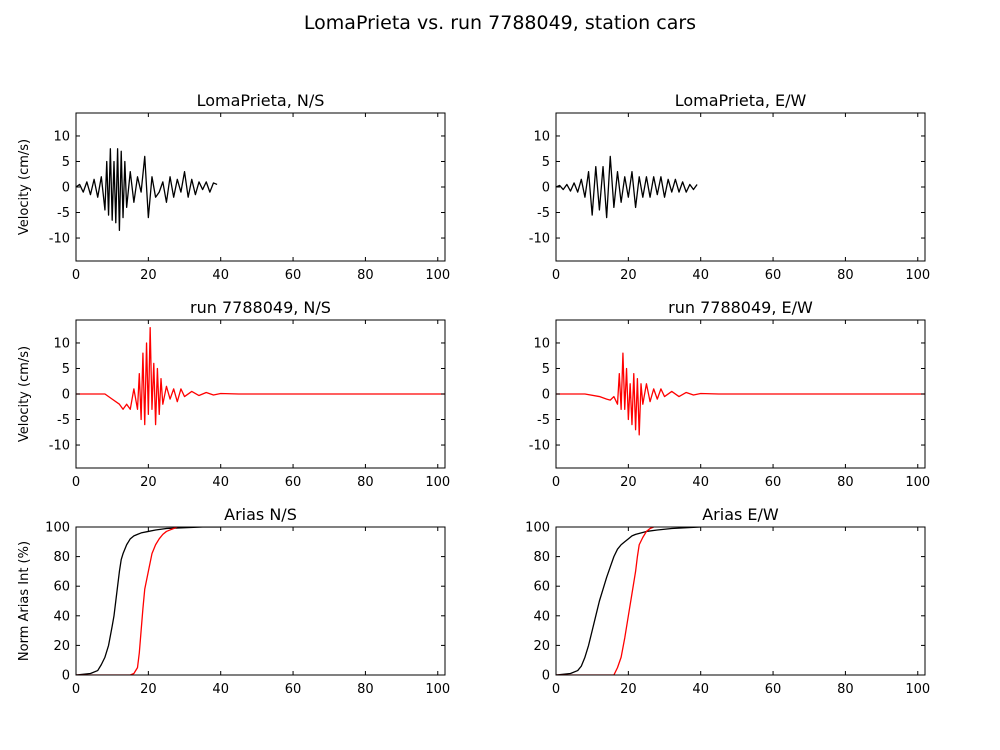  What do you see at coordinates (260, 514) in the screenshot?
I see `axes-title: Arias N/S` at bounding box center [260, 514].